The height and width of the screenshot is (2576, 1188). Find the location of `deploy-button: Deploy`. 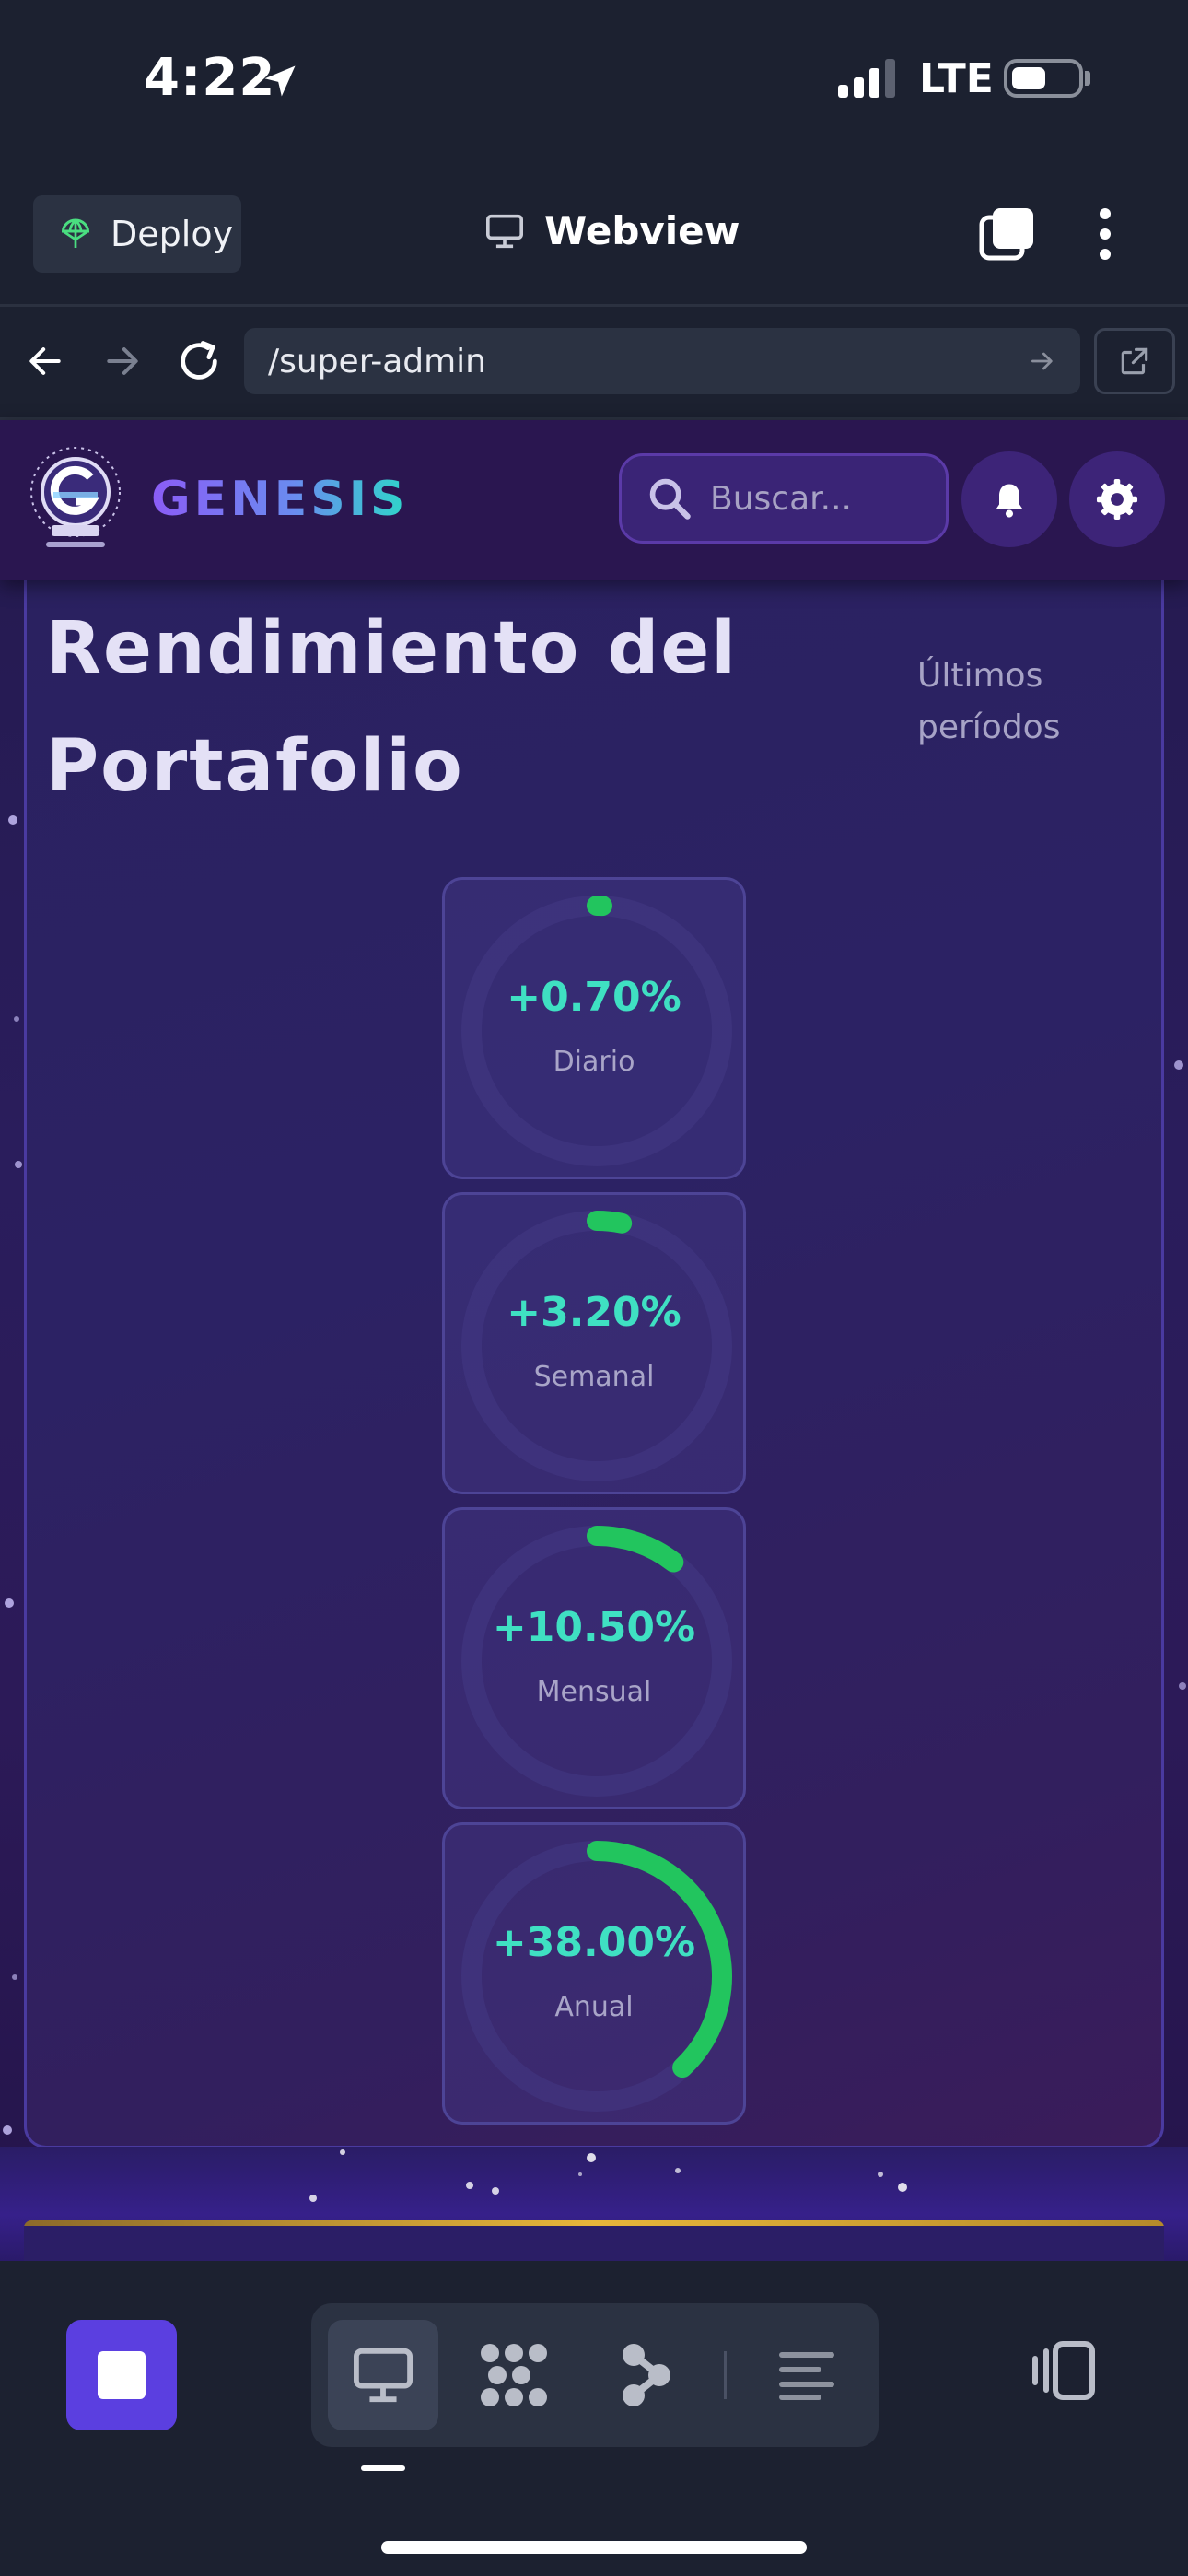

deploy-button: Deploy is located at coordinates (137, 234).